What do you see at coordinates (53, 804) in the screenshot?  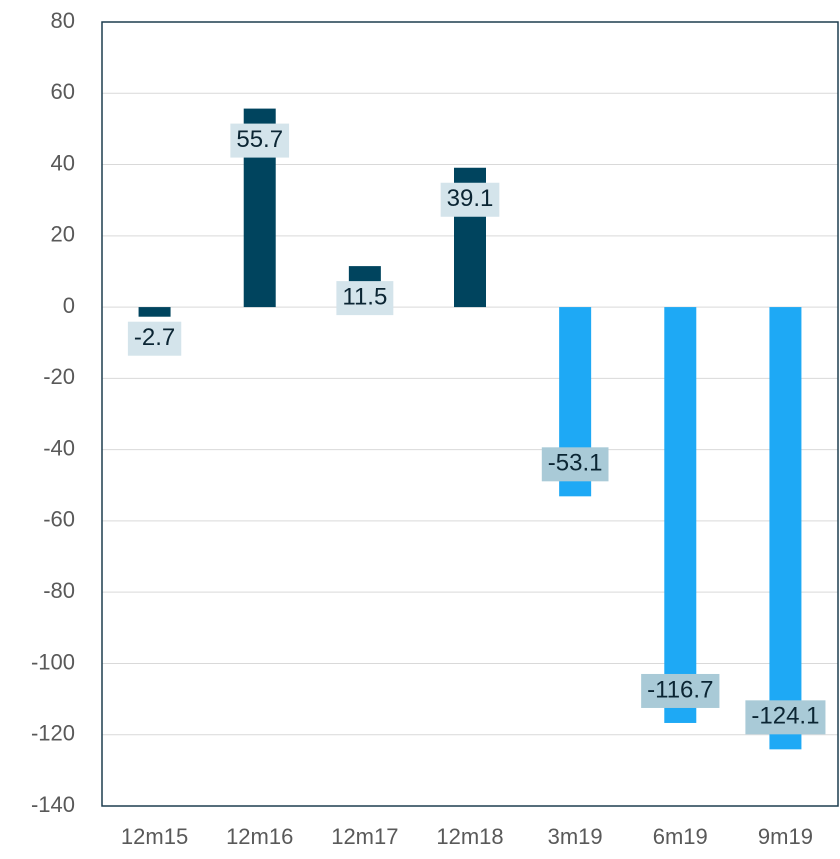 I see `y-tick-label: -140` at bounding box center [53, 804].